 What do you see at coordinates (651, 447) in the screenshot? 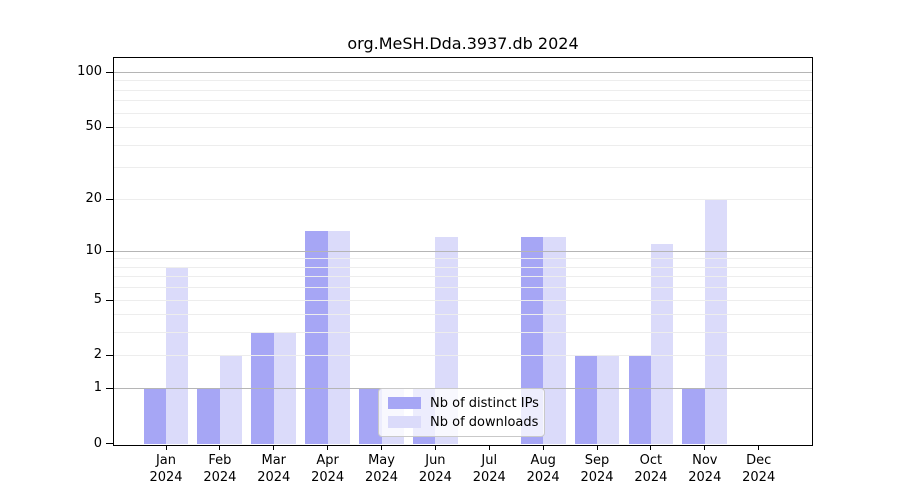
I see `x-tick-oct` at bounding box center [651, 447].